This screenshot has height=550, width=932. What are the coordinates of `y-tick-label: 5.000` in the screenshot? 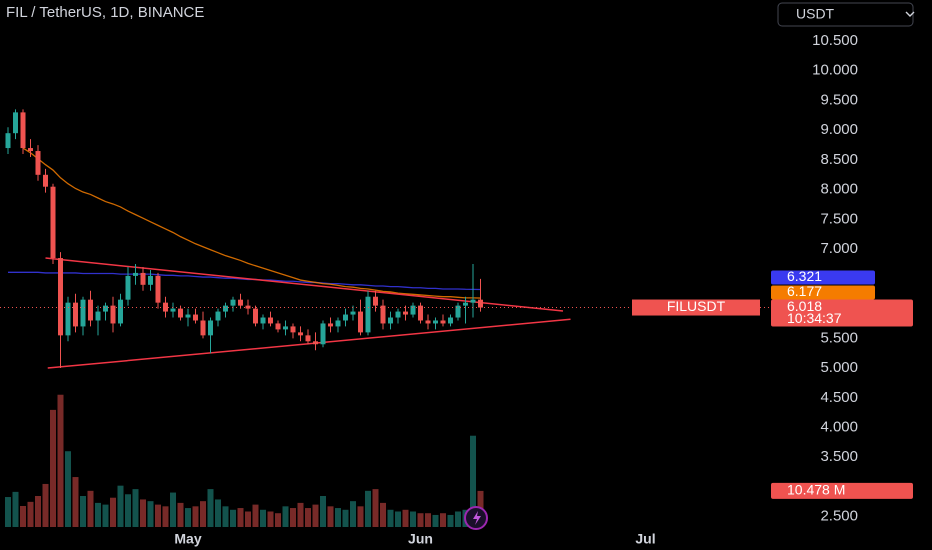 It's located at (839, 367).